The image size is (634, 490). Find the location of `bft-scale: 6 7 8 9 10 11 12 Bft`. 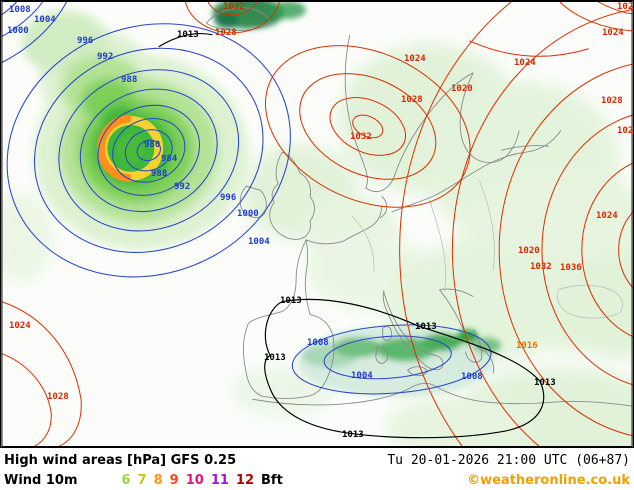

bft-scale: 6 7 8 9 10 11 12 Bft is located at coordinates (202, 480).